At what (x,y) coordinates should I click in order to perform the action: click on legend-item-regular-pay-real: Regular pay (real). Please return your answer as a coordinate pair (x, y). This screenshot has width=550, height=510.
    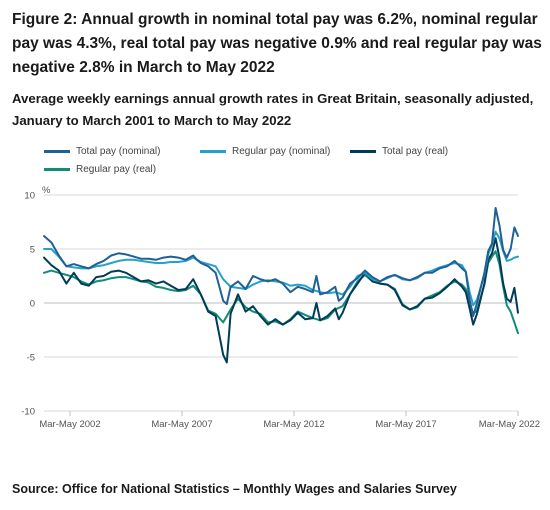
    Looking at the image, I should click on (100, 169).